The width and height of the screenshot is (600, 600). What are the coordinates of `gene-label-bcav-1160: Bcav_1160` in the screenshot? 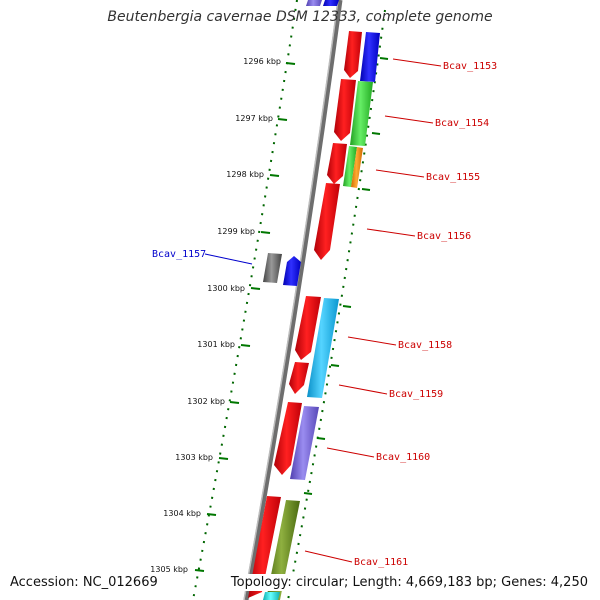 It's located at (403, 457).